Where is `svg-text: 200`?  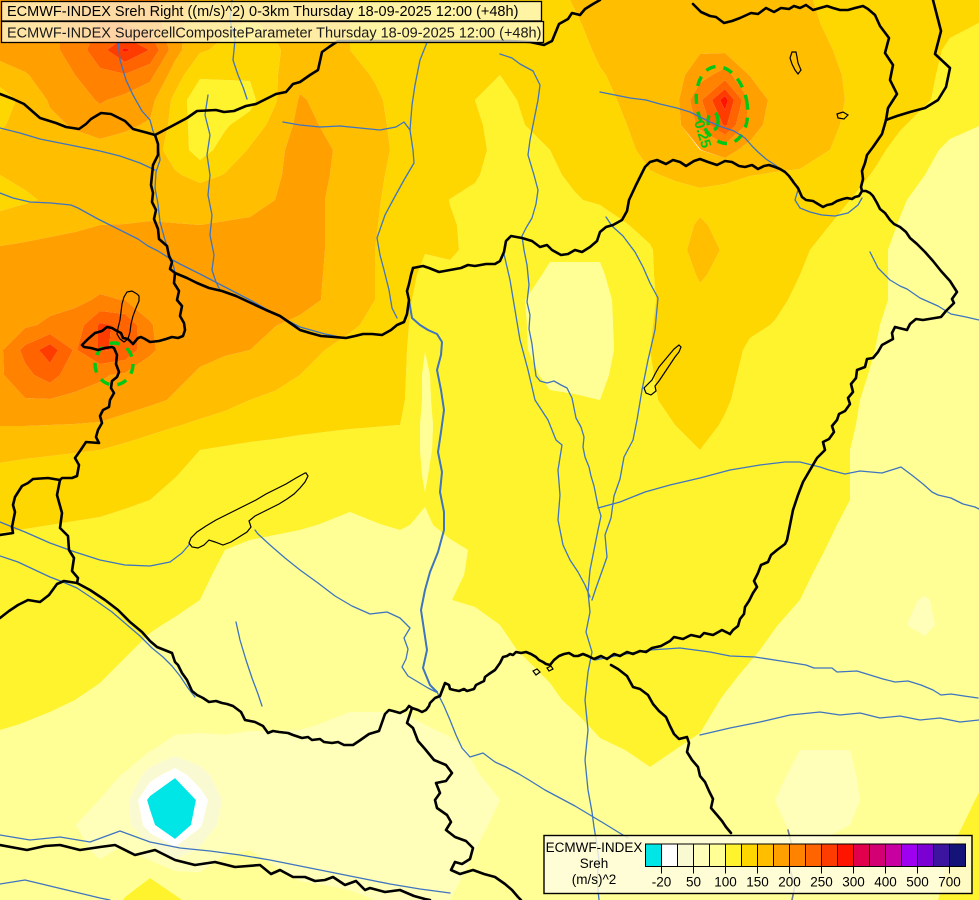 svg-text: 200 is located at coordinates (789, 882).